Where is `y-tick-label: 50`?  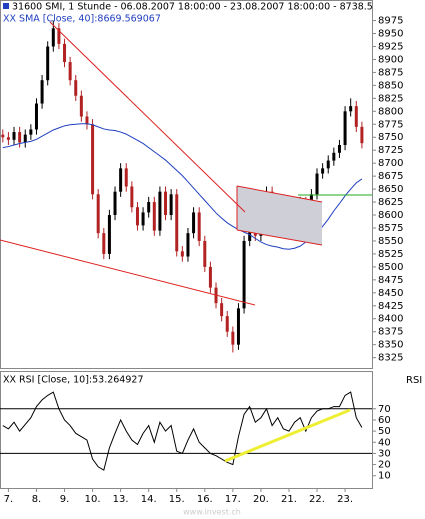 y-tick-label: 50 is located at coordinates (384, 431).